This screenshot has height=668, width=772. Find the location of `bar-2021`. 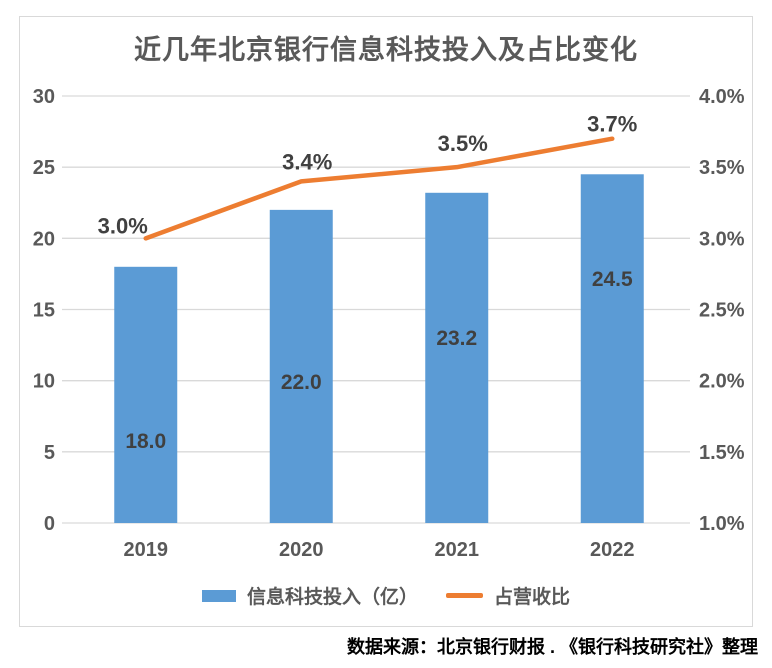

bar-2021 is located at coordinates (457, 357).